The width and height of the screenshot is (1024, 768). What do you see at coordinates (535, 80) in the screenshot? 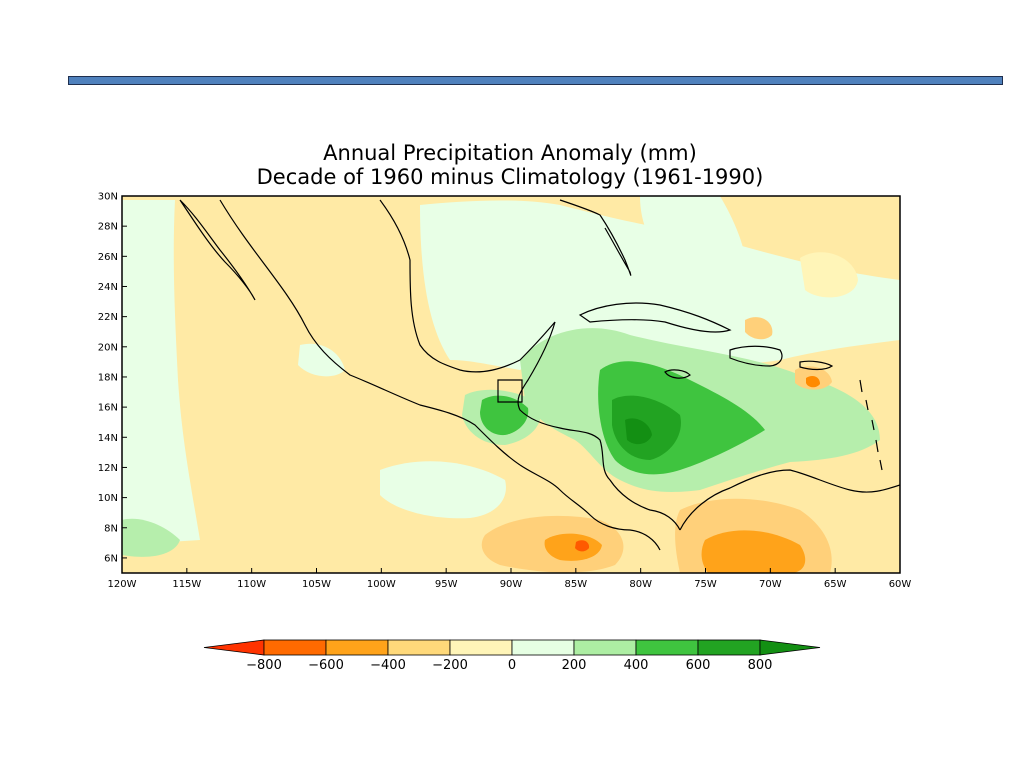
I see `title-accent-bar` at bounding box center [535, 80].